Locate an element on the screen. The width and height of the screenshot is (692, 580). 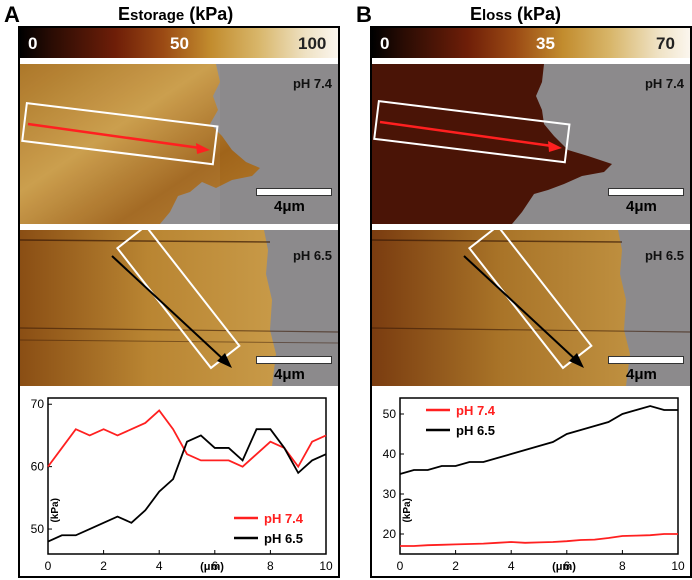
profile-arrow-storage-ph74 is located at coordinates (118, 138).